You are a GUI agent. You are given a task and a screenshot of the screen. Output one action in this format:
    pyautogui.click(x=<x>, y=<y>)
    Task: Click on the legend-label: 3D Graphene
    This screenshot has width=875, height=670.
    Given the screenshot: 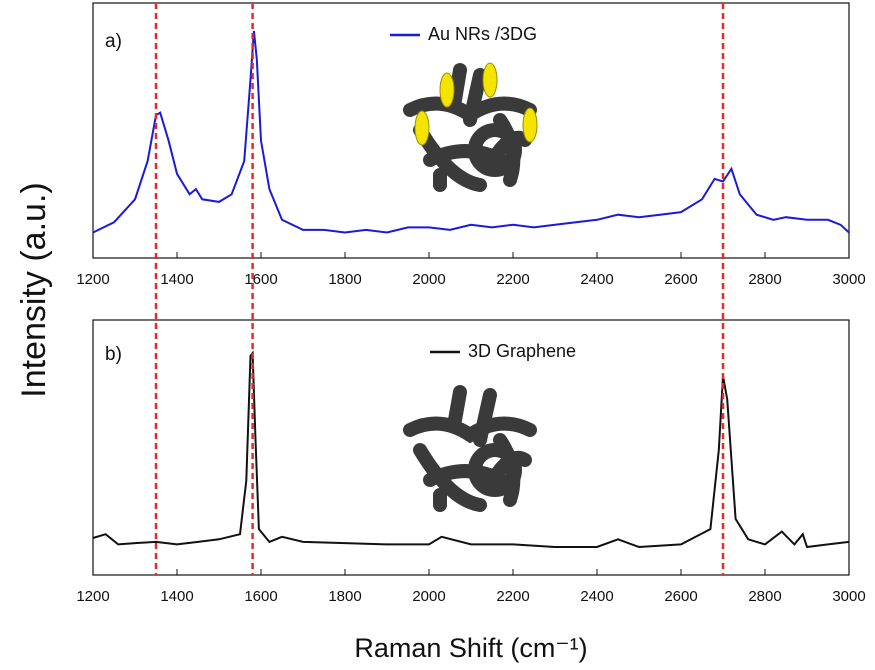 What is the action you would take?
    pyautogui.click(x=522, y=351)
    